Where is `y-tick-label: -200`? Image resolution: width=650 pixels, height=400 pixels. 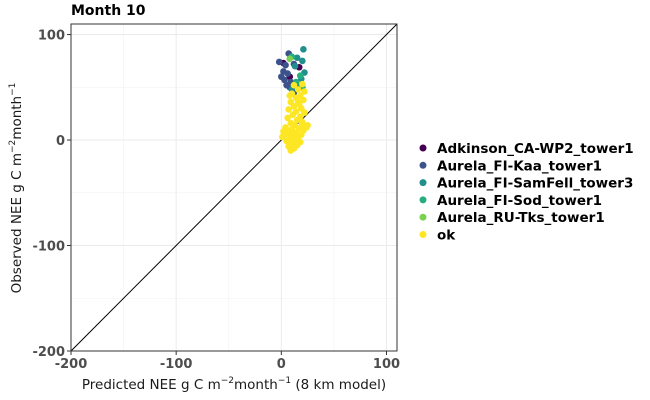 y-tick-label: -200 is located at coordinates (48, 352).